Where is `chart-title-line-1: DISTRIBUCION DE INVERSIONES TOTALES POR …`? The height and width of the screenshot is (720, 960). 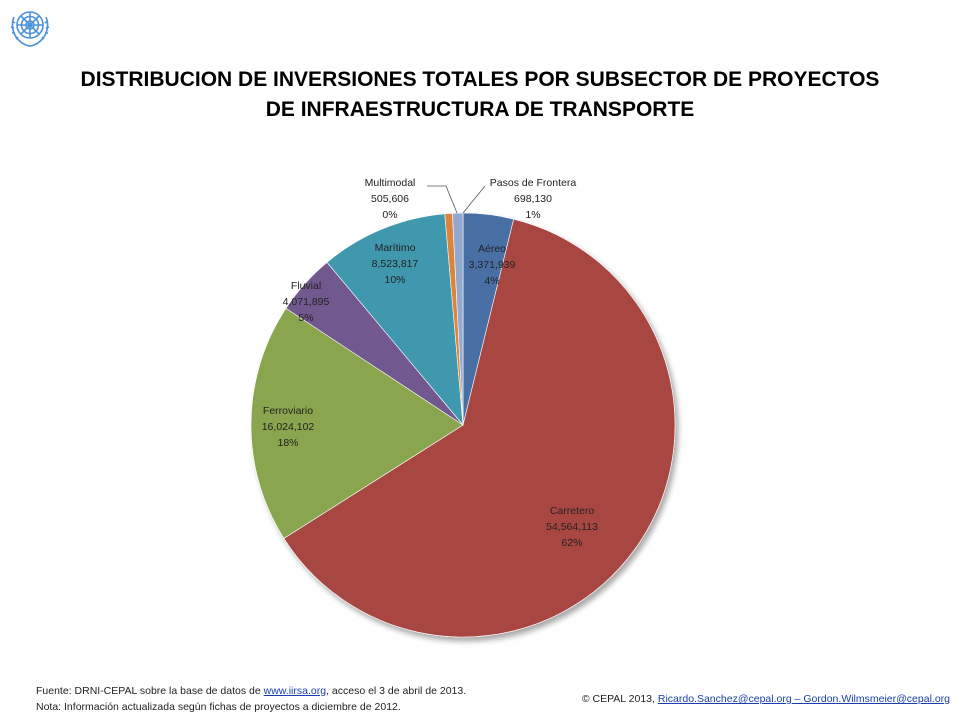 chart-title-line-1: DISTRIBUCION DE INVERSIONES TOTALES POR … is located at coordinates (480, 79).